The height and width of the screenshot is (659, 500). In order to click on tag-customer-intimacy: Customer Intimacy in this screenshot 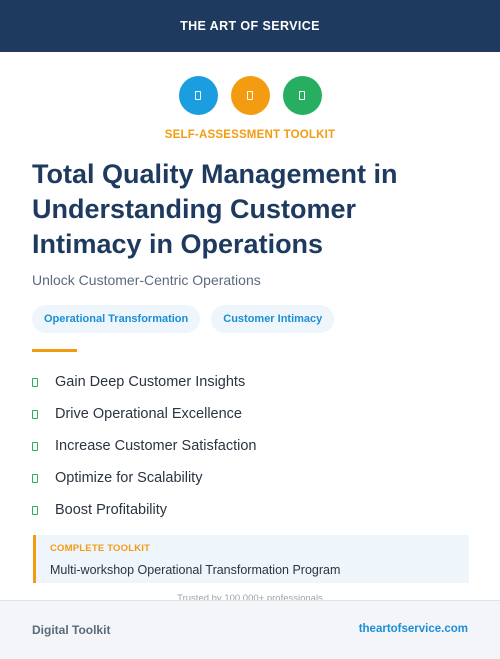, I will do `click(273, 319)`.